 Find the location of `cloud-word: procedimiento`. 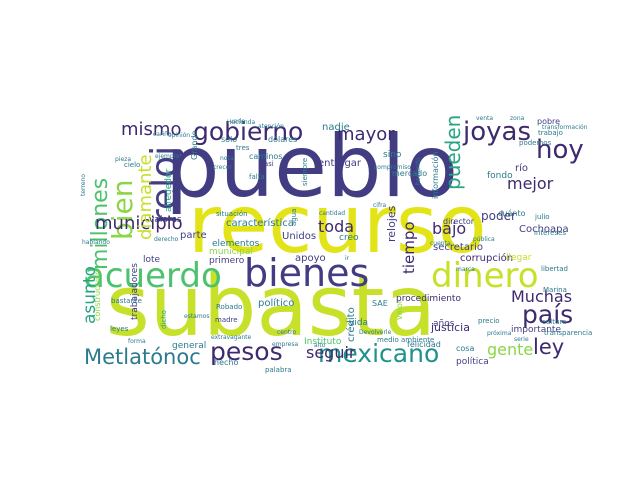

cloud-word: procedimiento is located at coordinates (428, 299).